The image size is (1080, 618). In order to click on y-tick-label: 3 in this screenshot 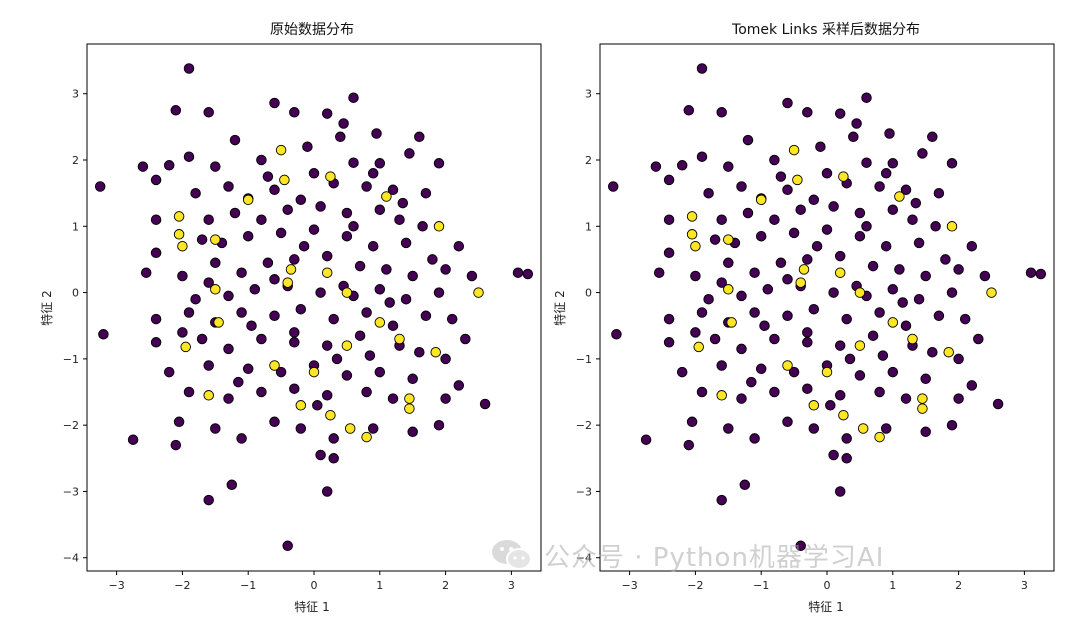, I will do `click(75, 94)`.